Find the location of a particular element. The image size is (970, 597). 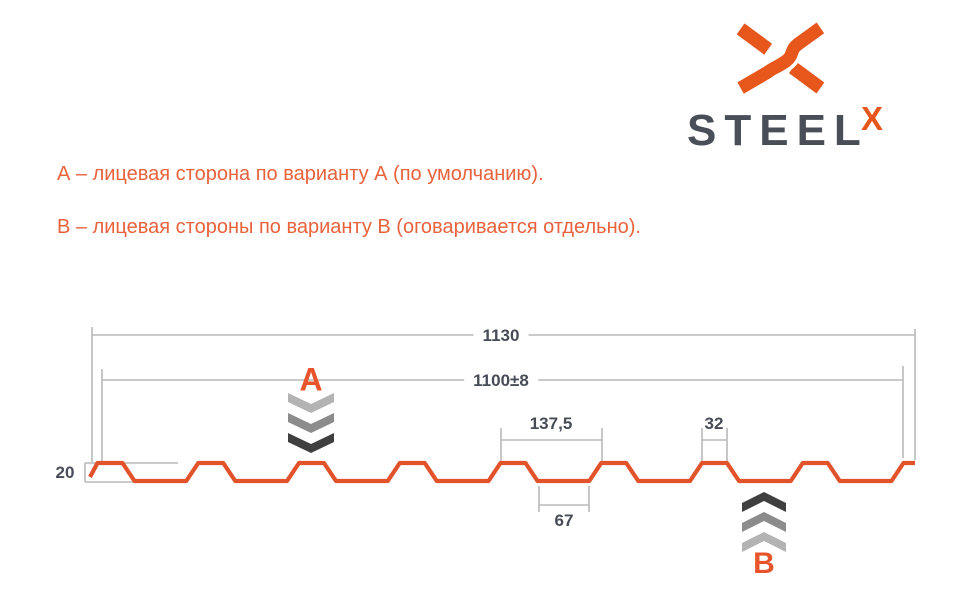

logo-nw-stub is located at coordinates (754, 39).